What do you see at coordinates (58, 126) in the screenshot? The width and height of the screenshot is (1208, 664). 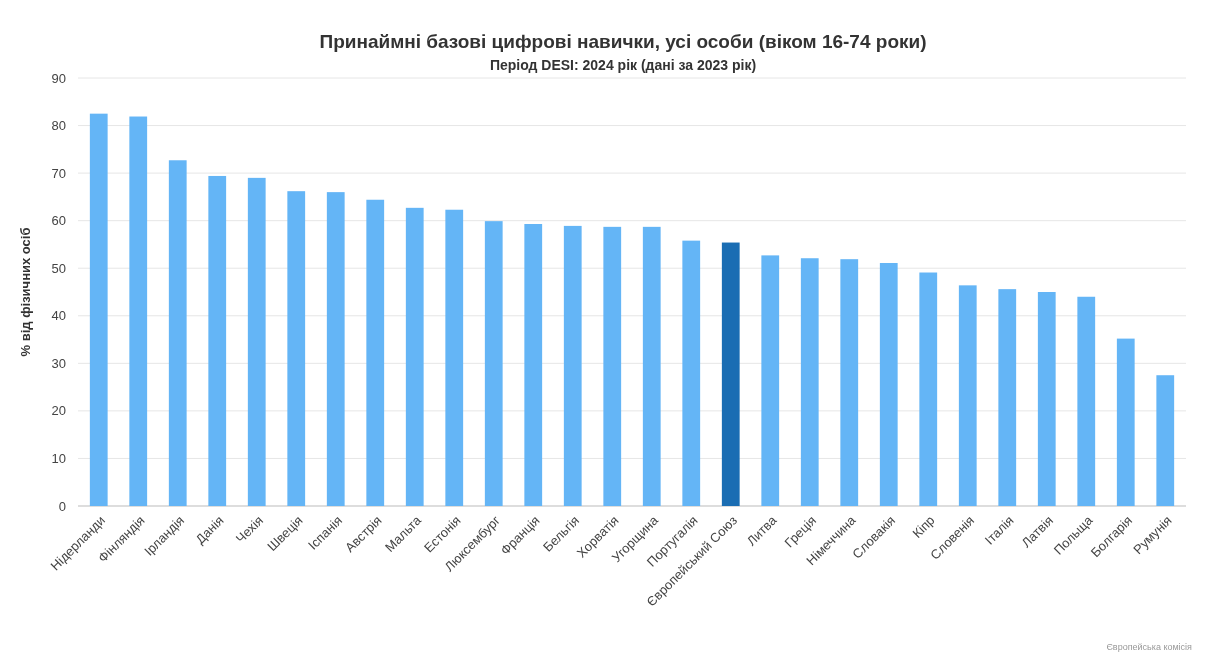 I see `y-tick-label: 80` at bounding box center [58, 126].